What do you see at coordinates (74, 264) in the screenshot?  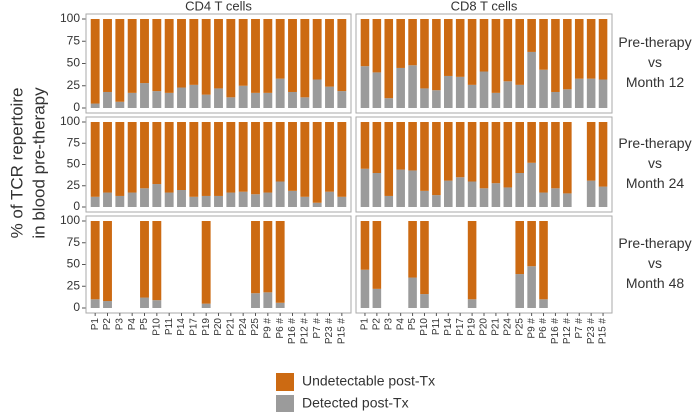 I see `y-tick-label: 50` at bounding box center [74, 264].